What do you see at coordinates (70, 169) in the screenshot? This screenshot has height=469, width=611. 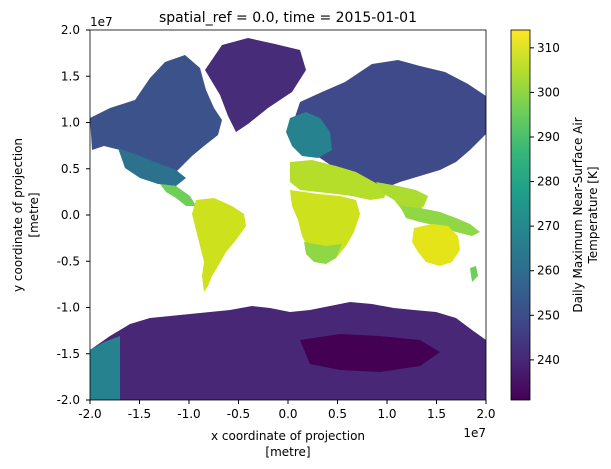 I see `y-tick-label: 0.5` at bounding box center [70, 169].